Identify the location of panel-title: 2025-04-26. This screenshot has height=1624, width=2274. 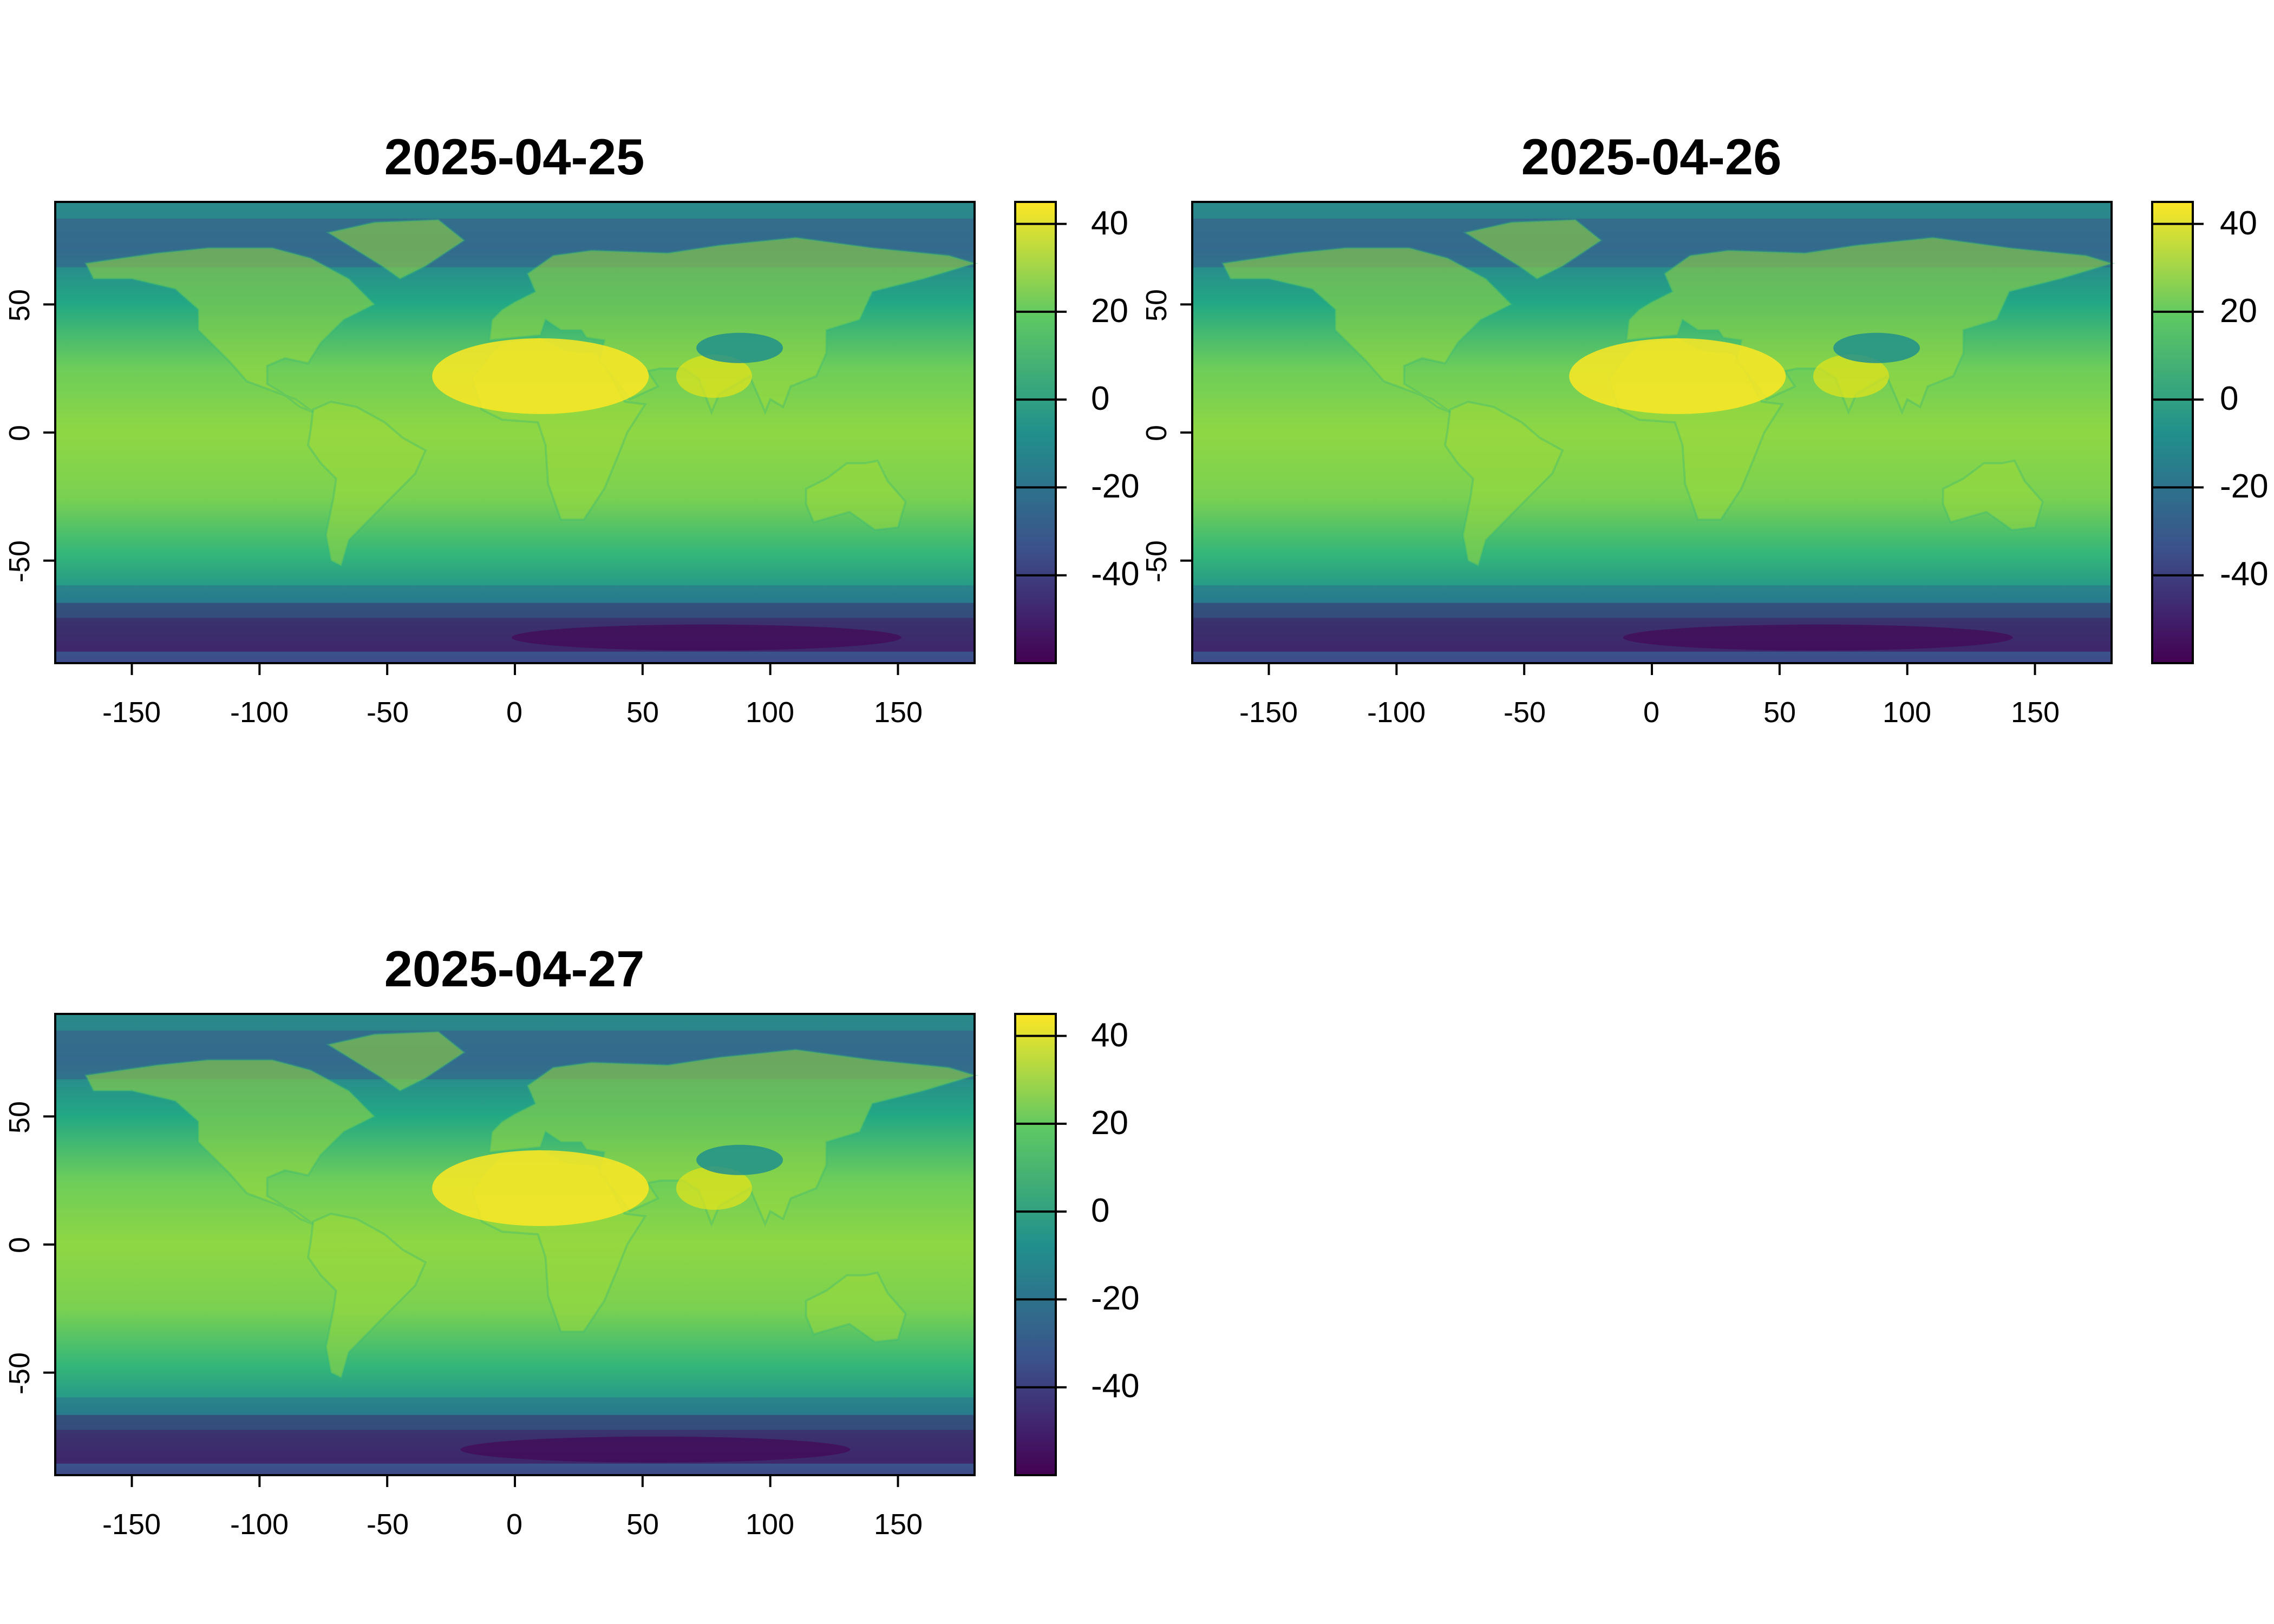
(1652, 156).